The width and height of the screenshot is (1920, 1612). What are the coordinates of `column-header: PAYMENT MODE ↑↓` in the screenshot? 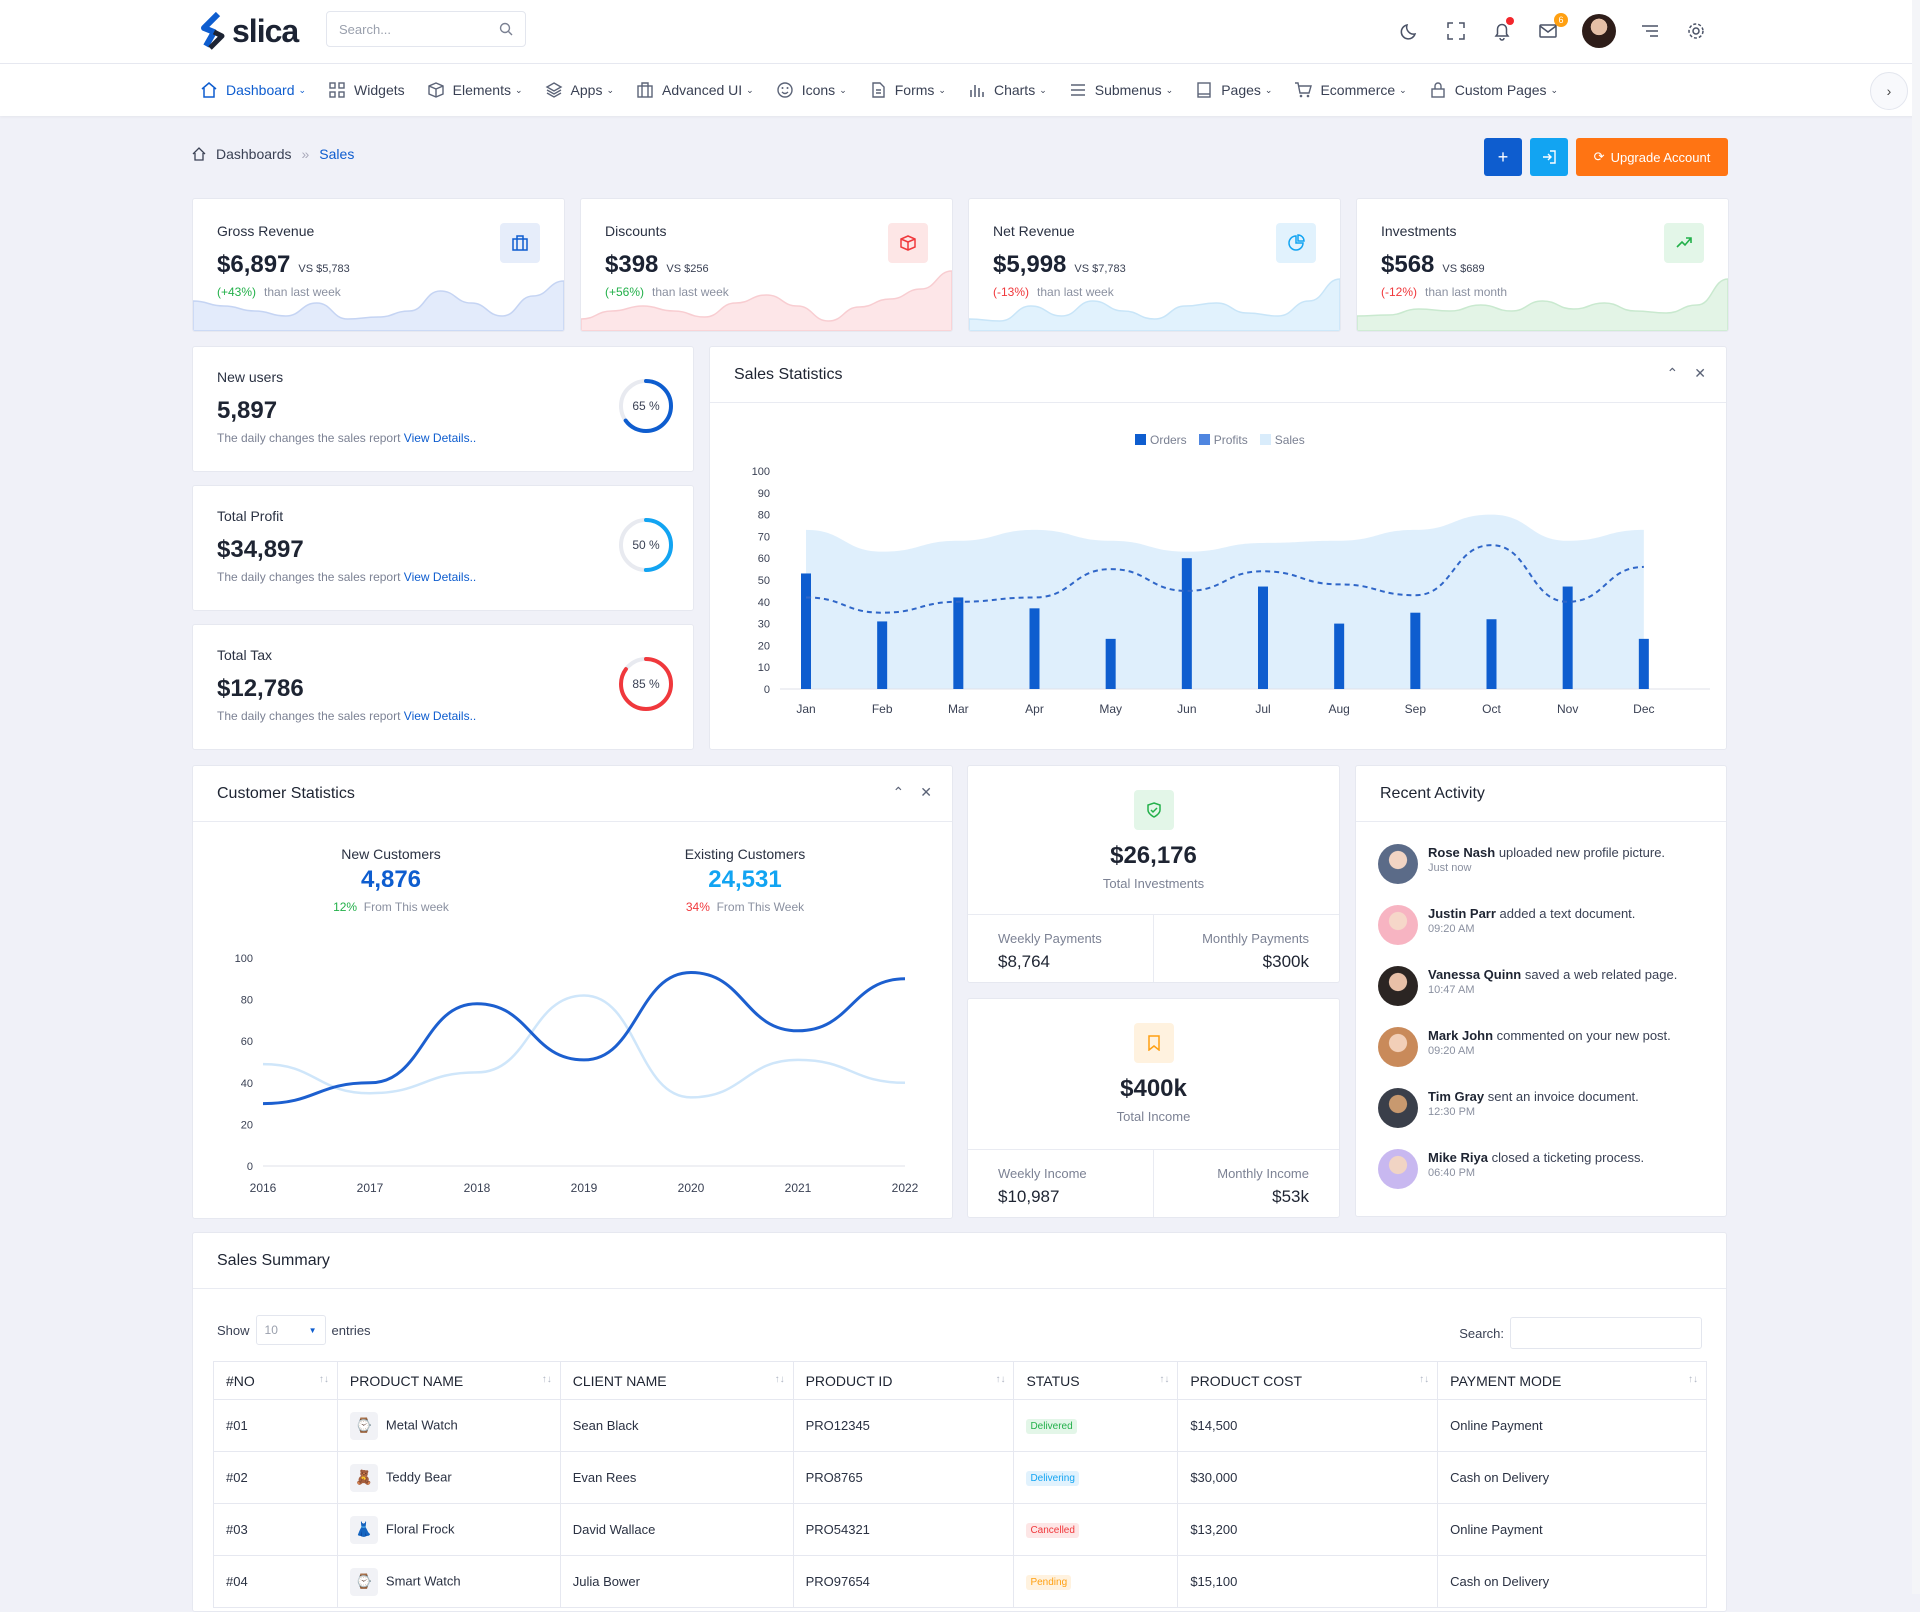 It's located at (1572, 1380).